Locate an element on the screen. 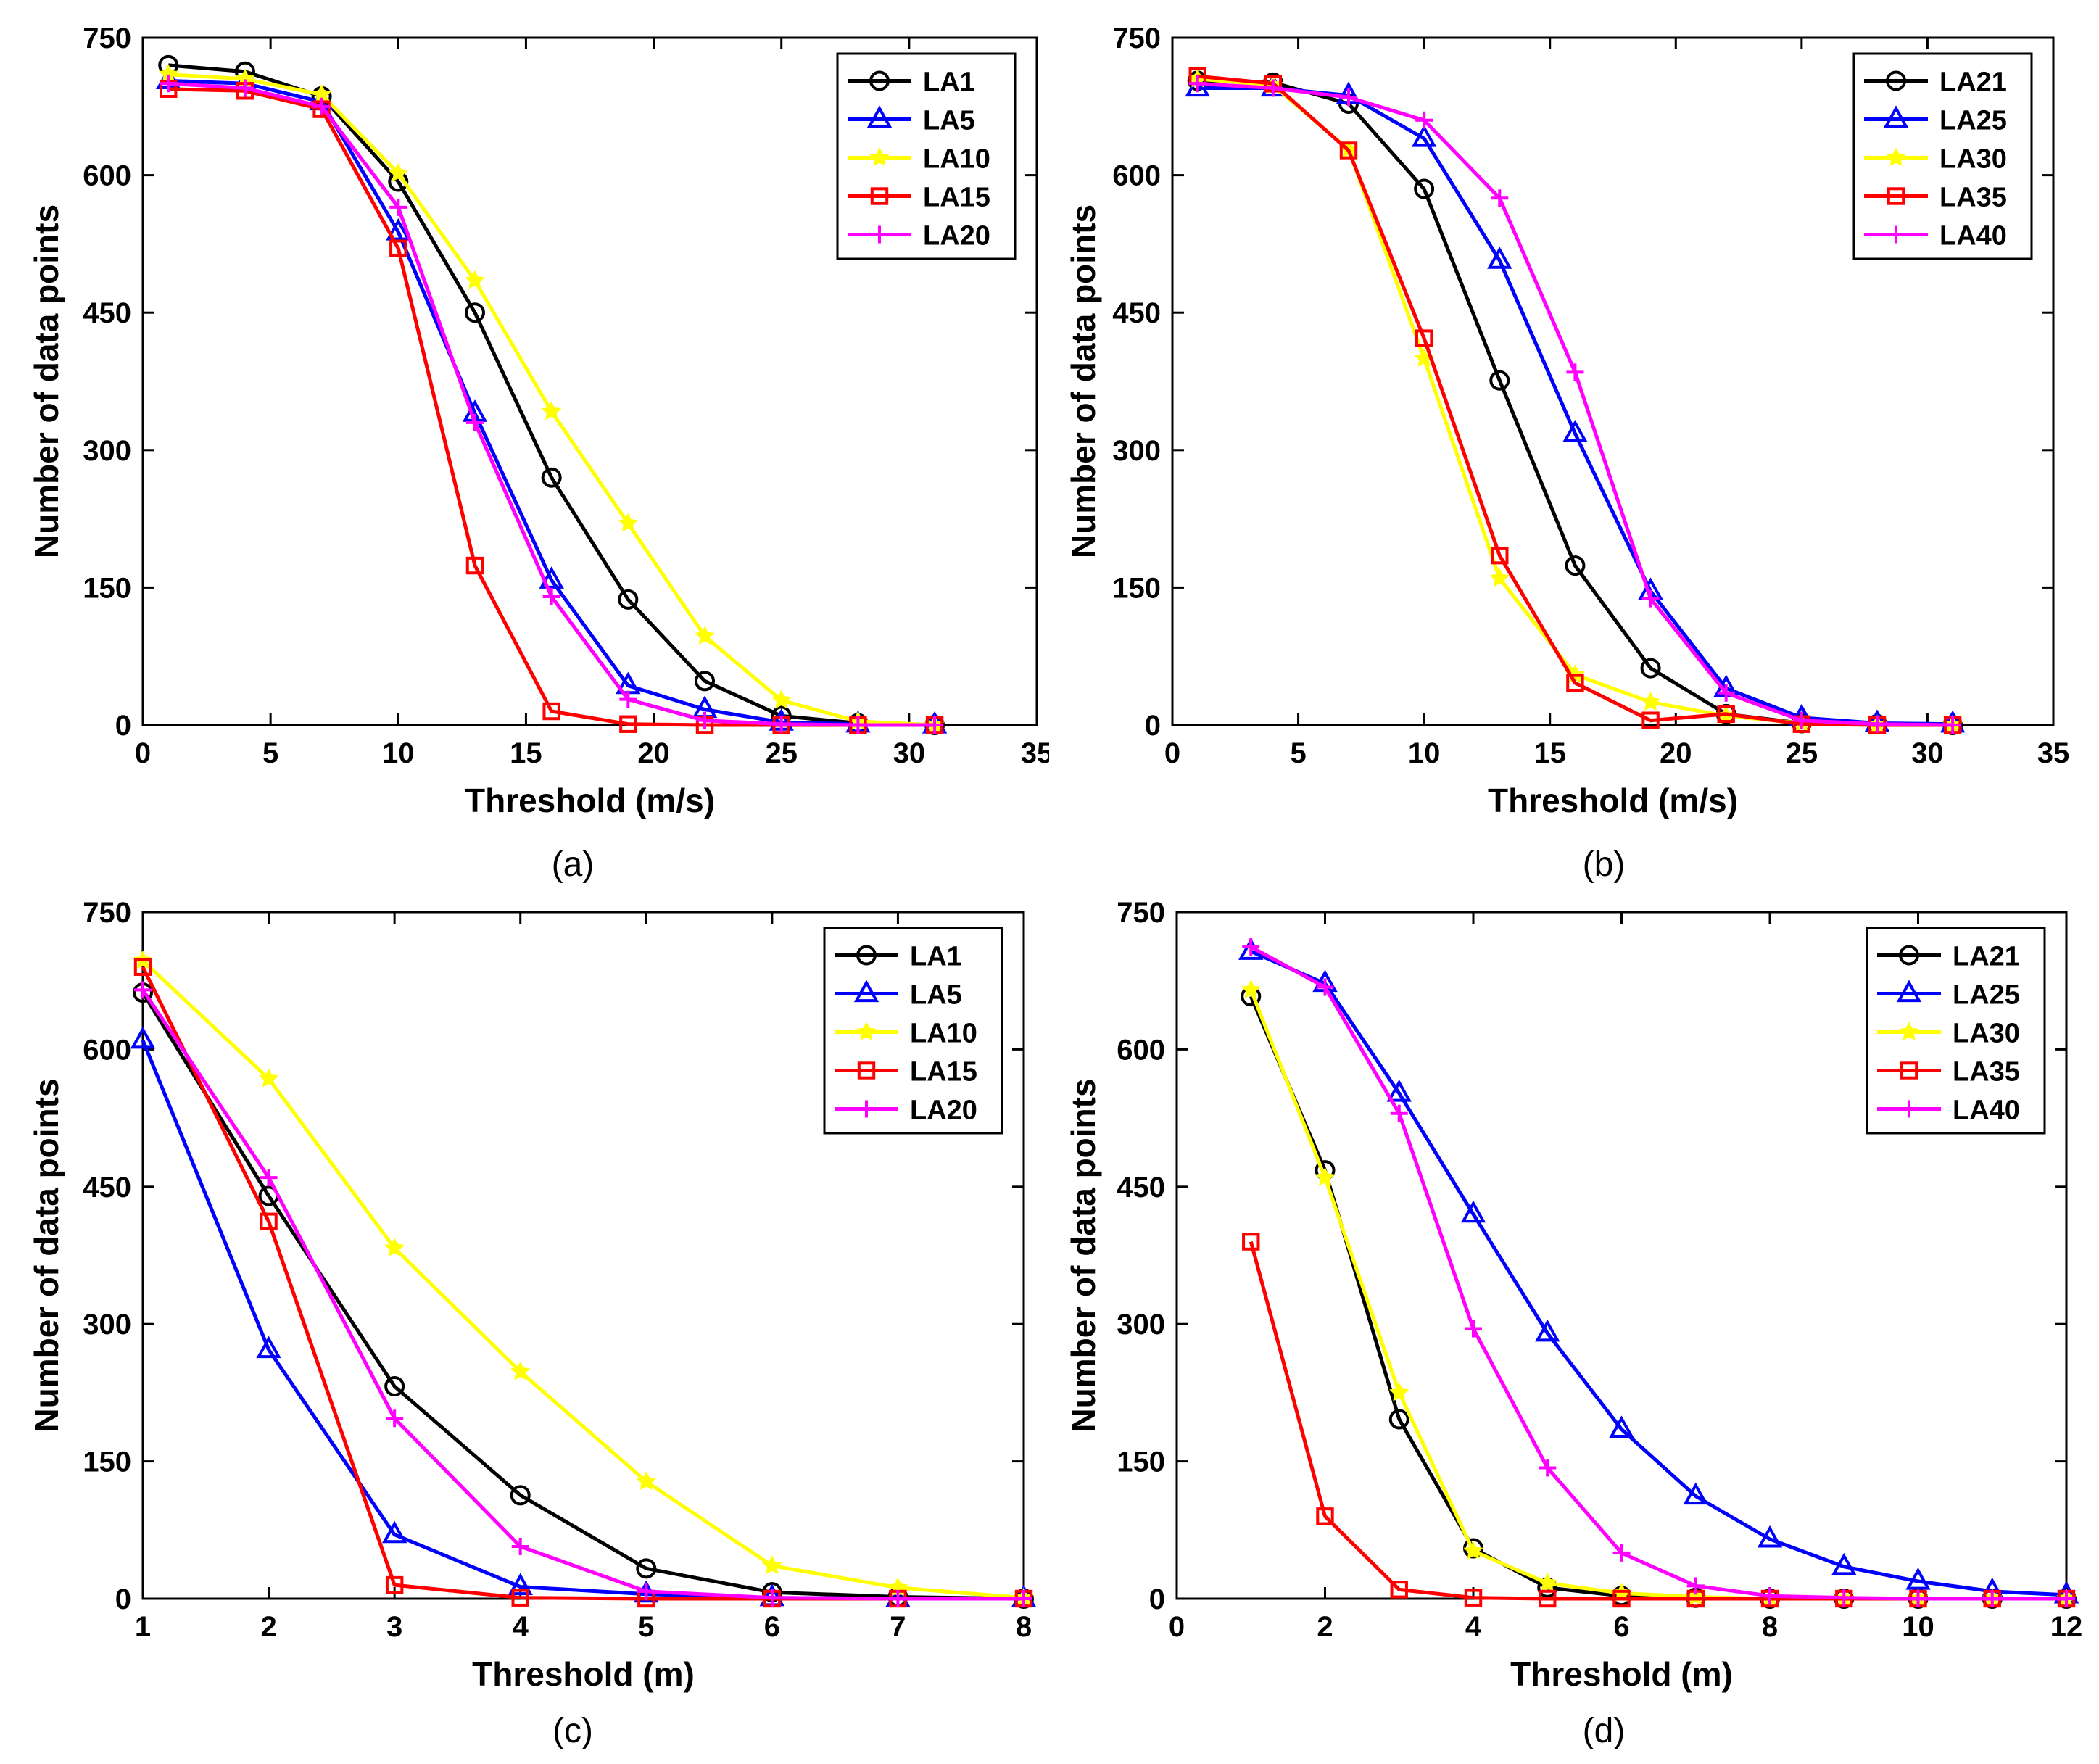  panel-caption-b: (b) is located at coordinates (1604, 864).